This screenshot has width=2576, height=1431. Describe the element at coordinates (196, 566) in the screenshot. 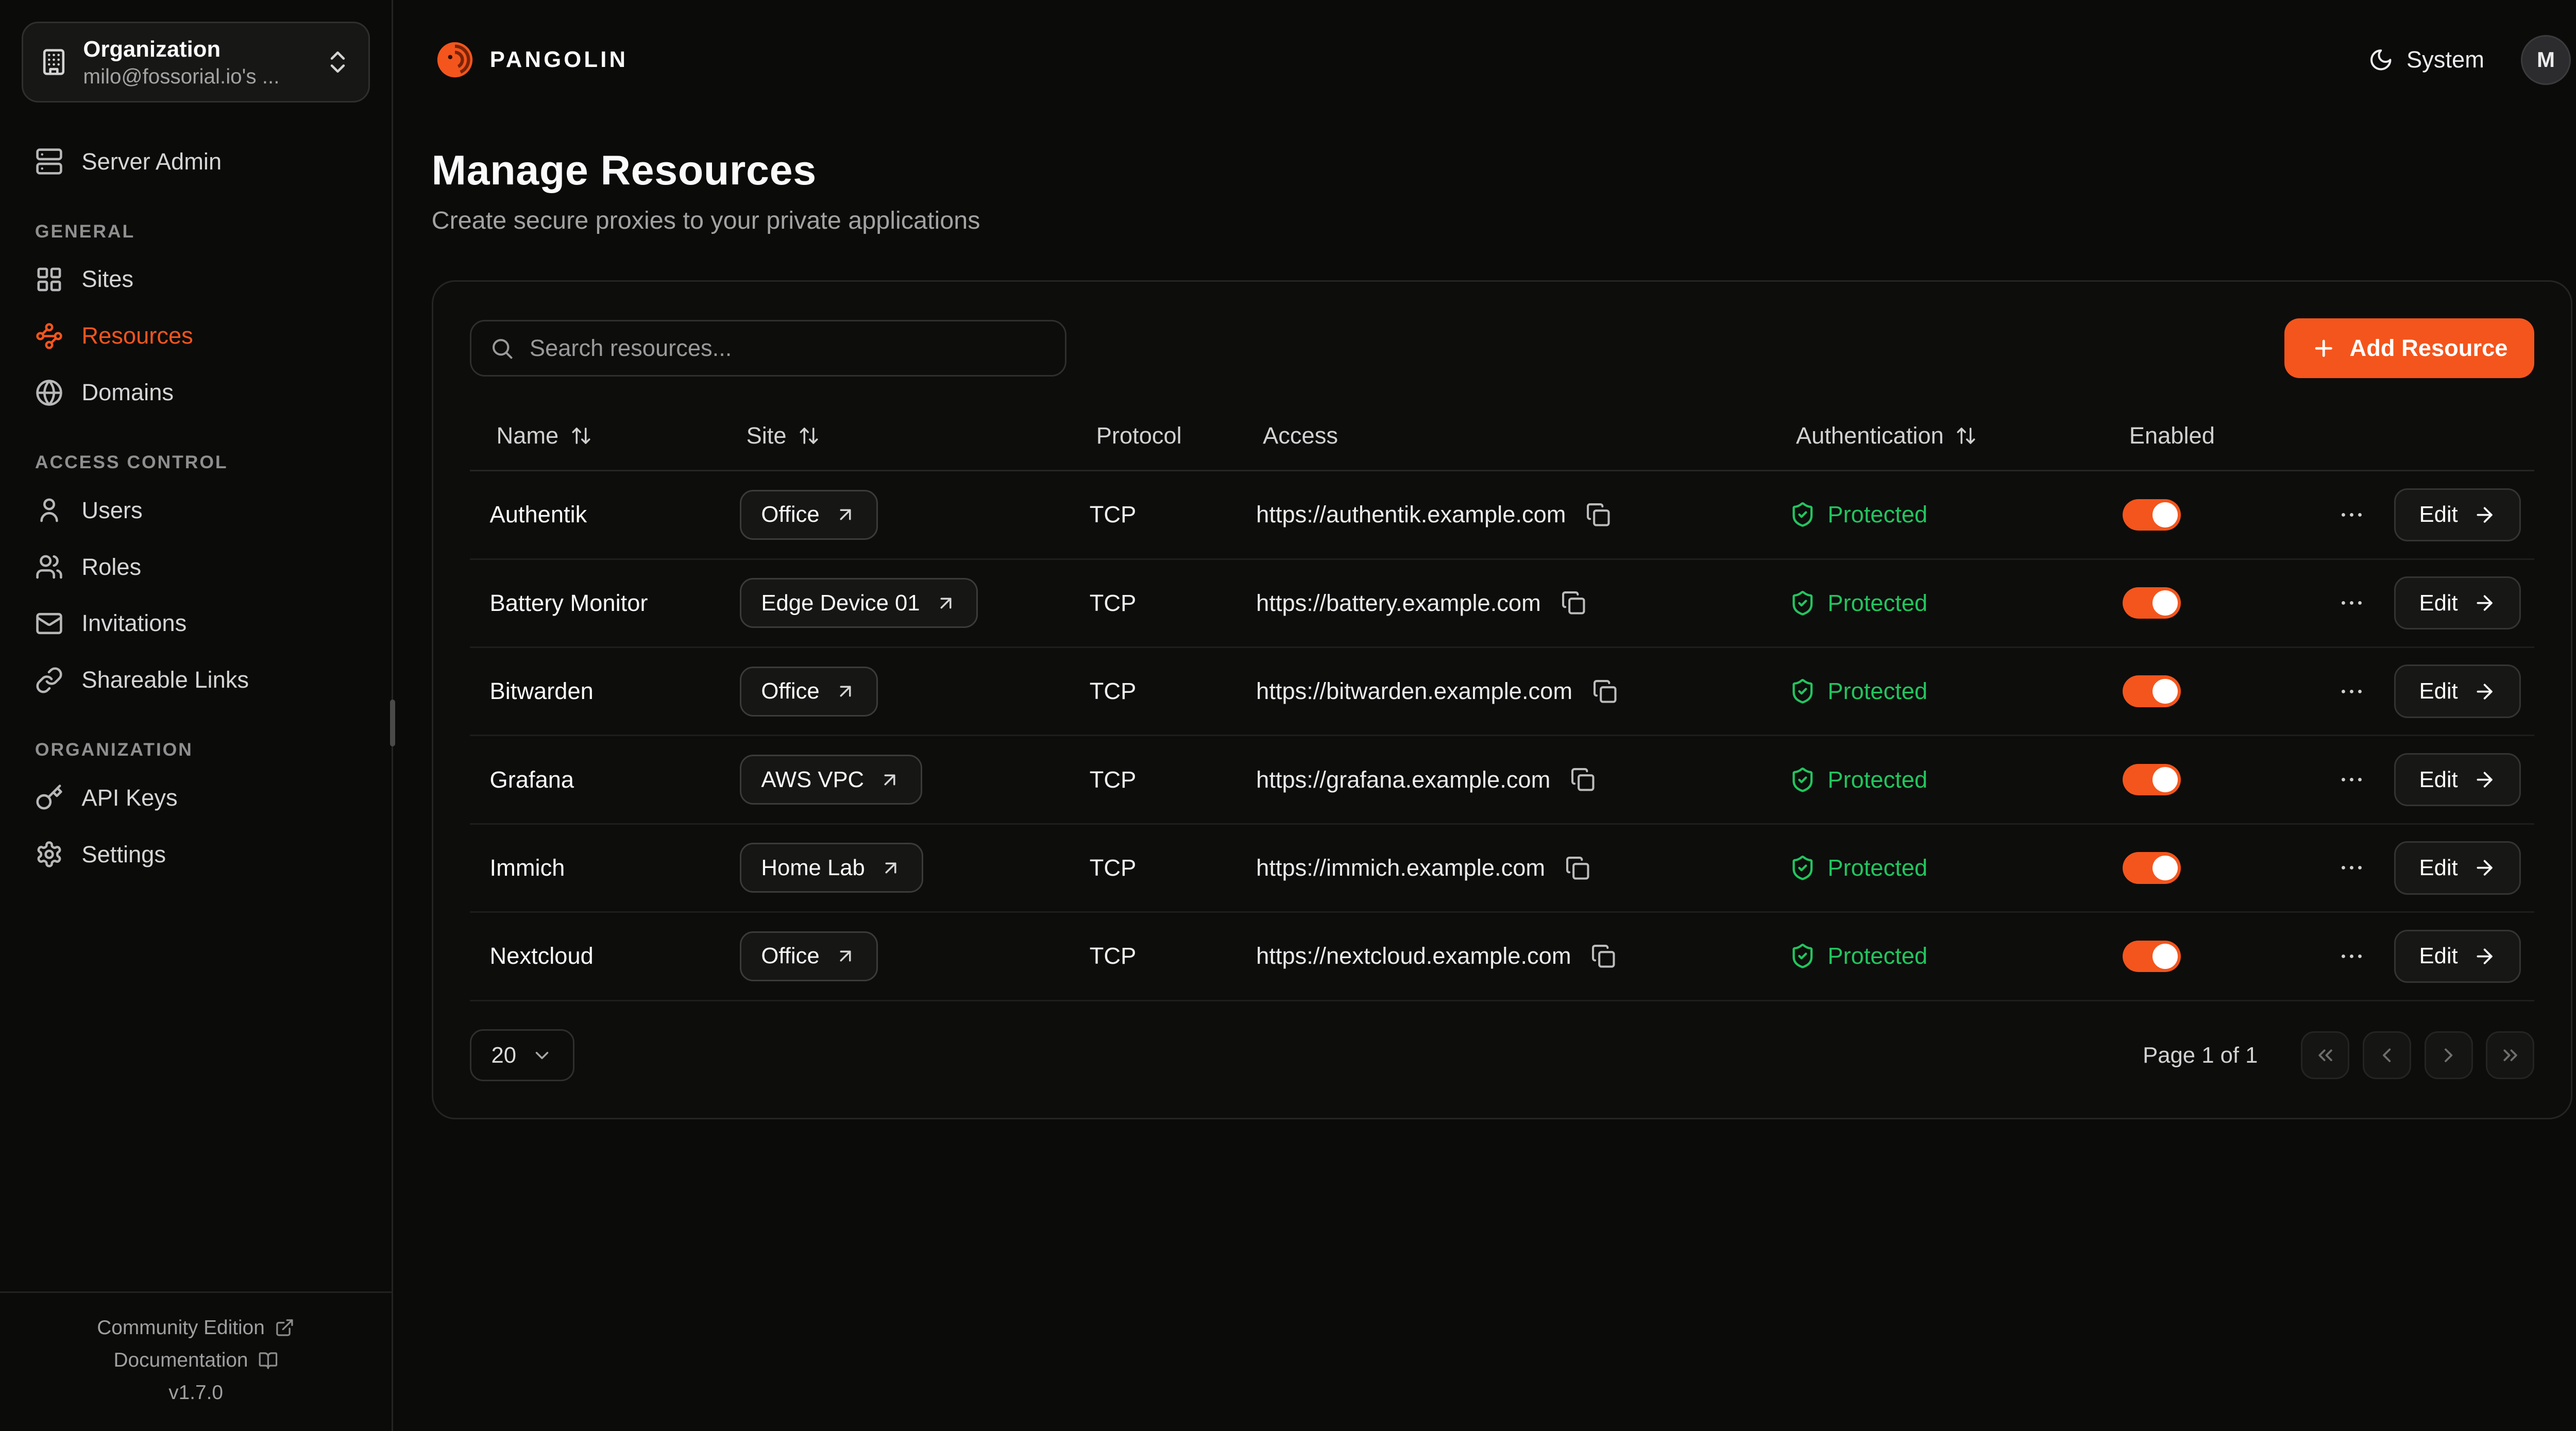

I see `sidebar-item-roles: Roles` at that location.